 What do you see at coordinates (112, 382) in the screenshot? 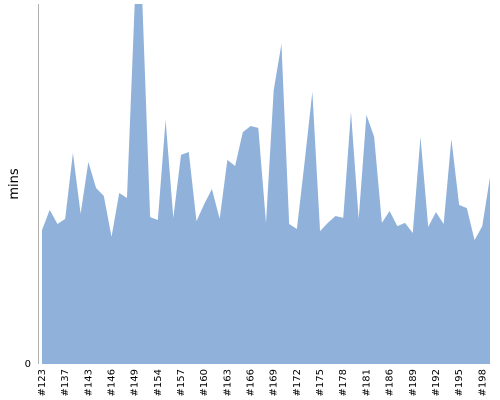
I see `x-tick-label: #146` at bounding box center [112, 382].